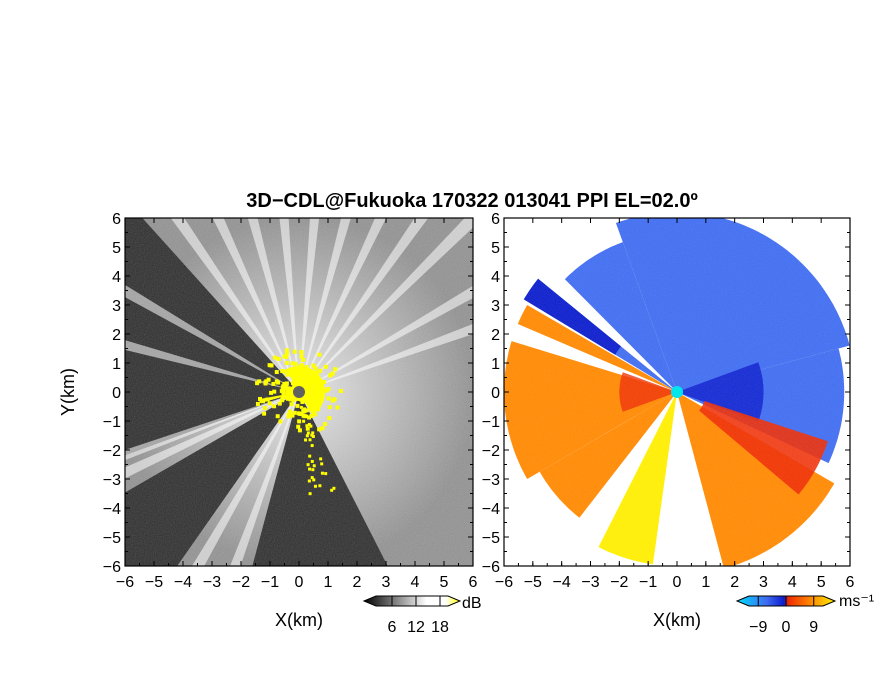 The image size is (880, 680). Describe the element at coordinates (116, 335) in the screenshot. I see `snr-ytick-label: 2` at that location.